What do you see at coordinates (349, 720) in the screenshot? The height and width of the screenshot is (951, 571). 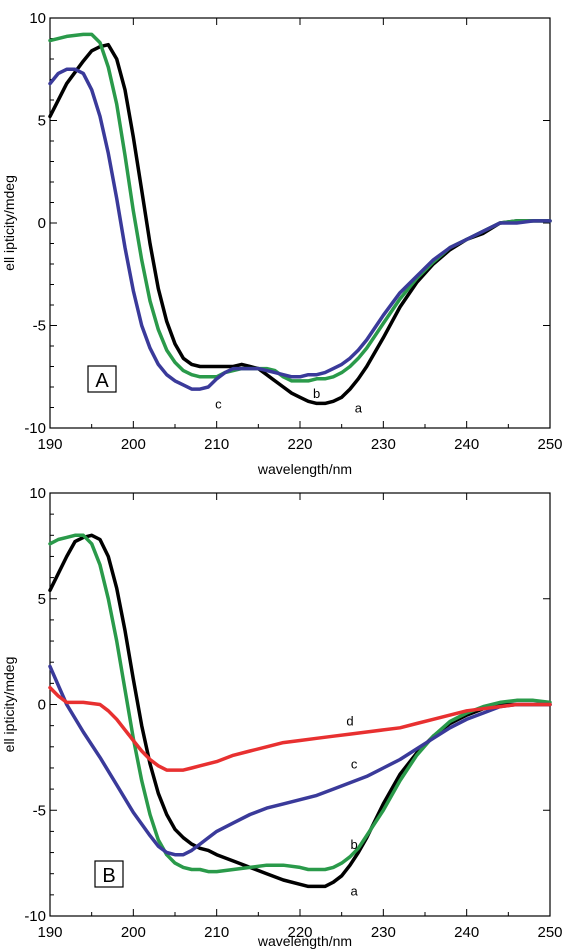 I see `series-label-d: d` at bounding box center [349, 720].